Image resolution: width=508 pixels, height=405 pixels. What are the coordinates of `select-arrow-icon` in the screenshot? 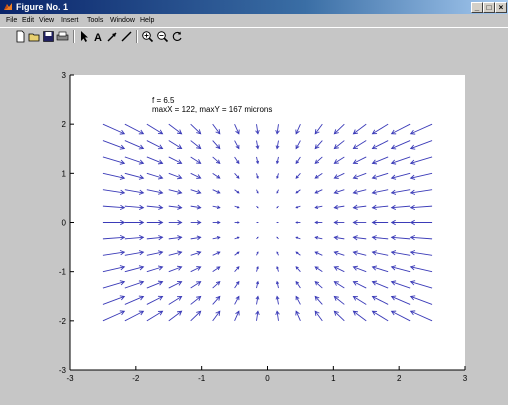 It's located at (84, 36).